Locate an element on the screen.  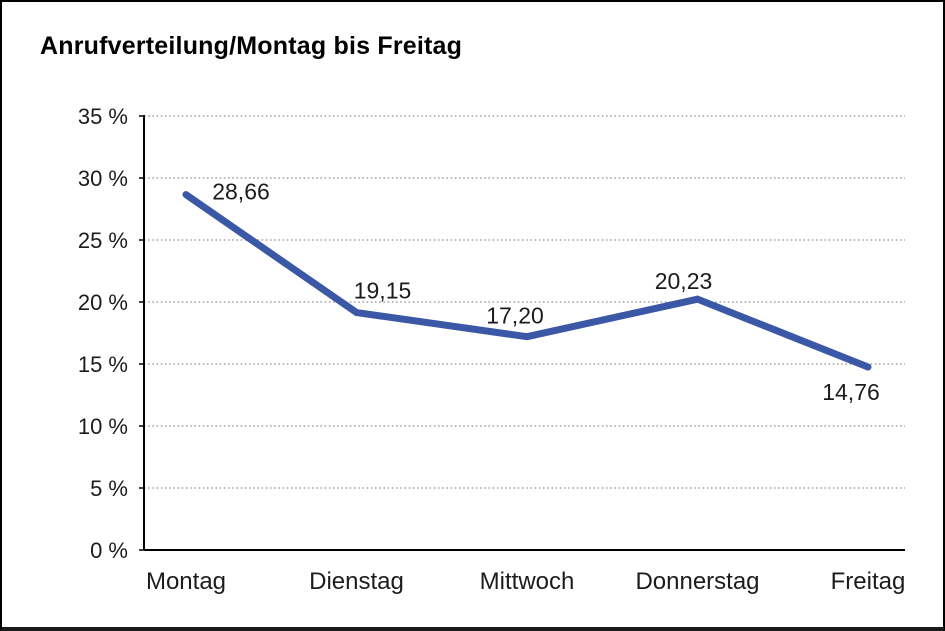
y-tick-label: 20 % is located at coordinates (103, 302).